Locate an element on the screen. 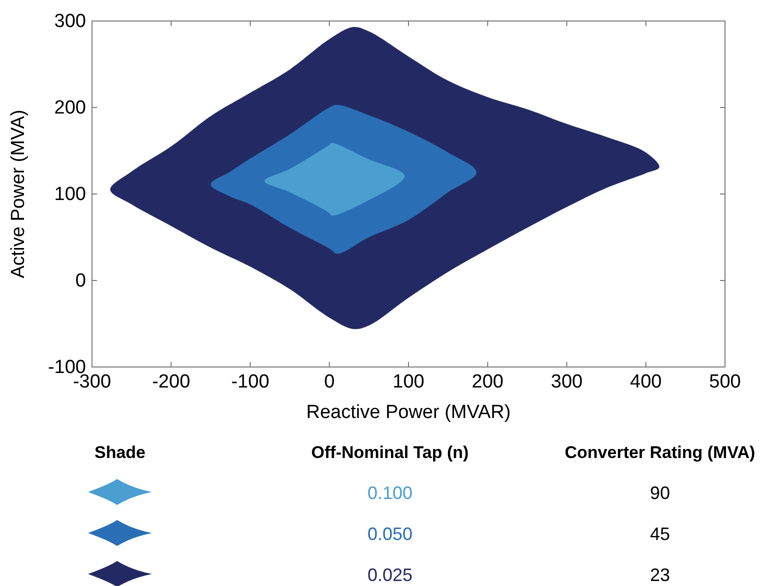 The width and height of the screenshot is (783, 586). x-tick-label: 0 is located at coordinates (329, 381).